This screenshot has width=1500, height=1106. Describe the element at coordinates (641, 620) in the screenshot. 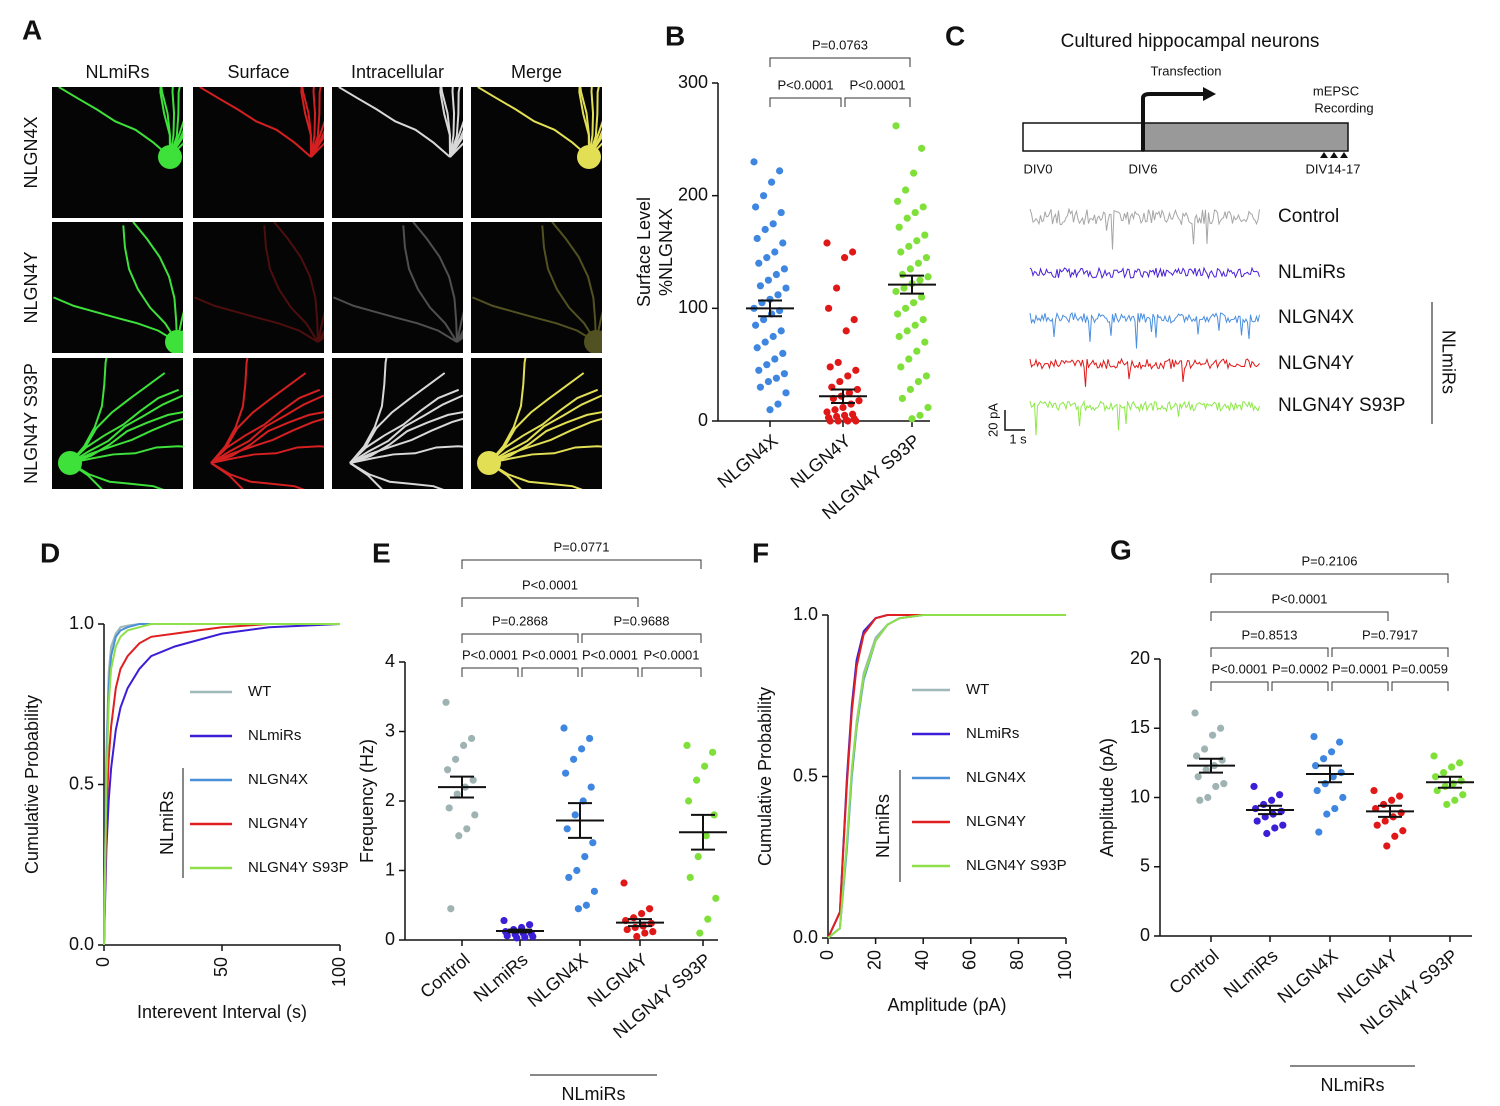

I see `p-value: P=0.9688` at that location.